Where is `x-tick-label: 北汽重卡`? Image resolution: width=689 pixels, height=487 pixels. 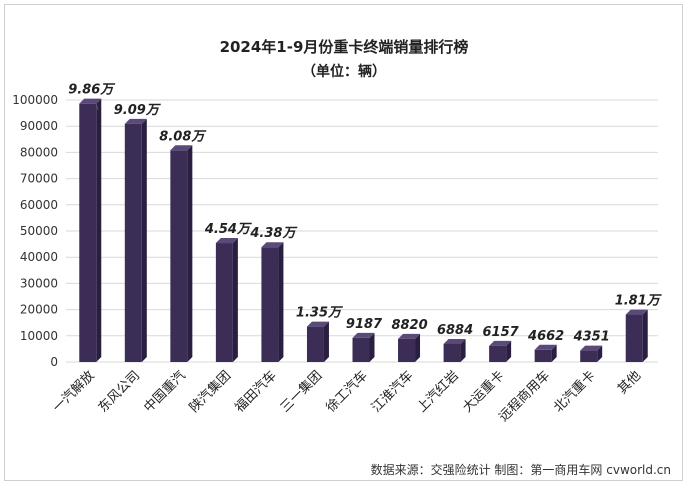 x-tick-label: 北汽重卡 is located at coordinates (574, 392).